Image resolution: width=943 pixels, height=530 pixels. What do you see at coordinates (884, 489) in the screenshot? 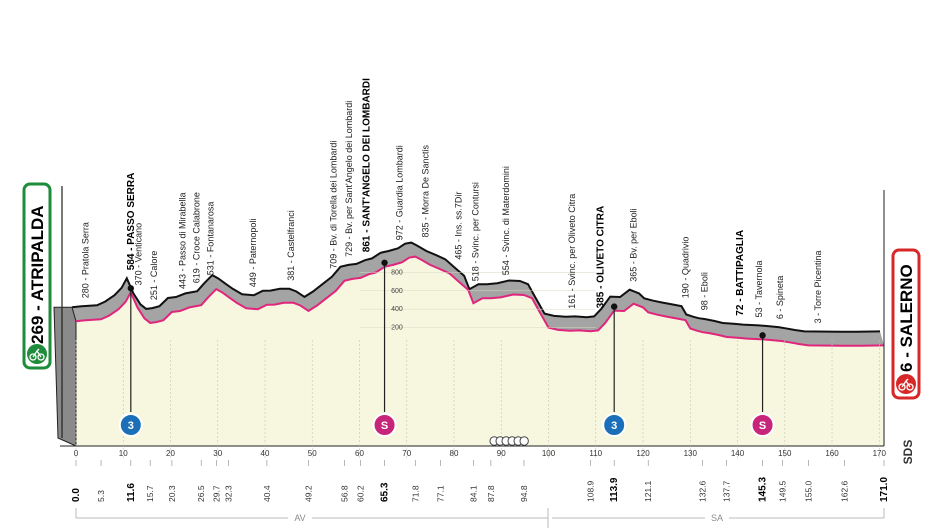
I see `km-label: 171.0` at bounding box center [884, 489].